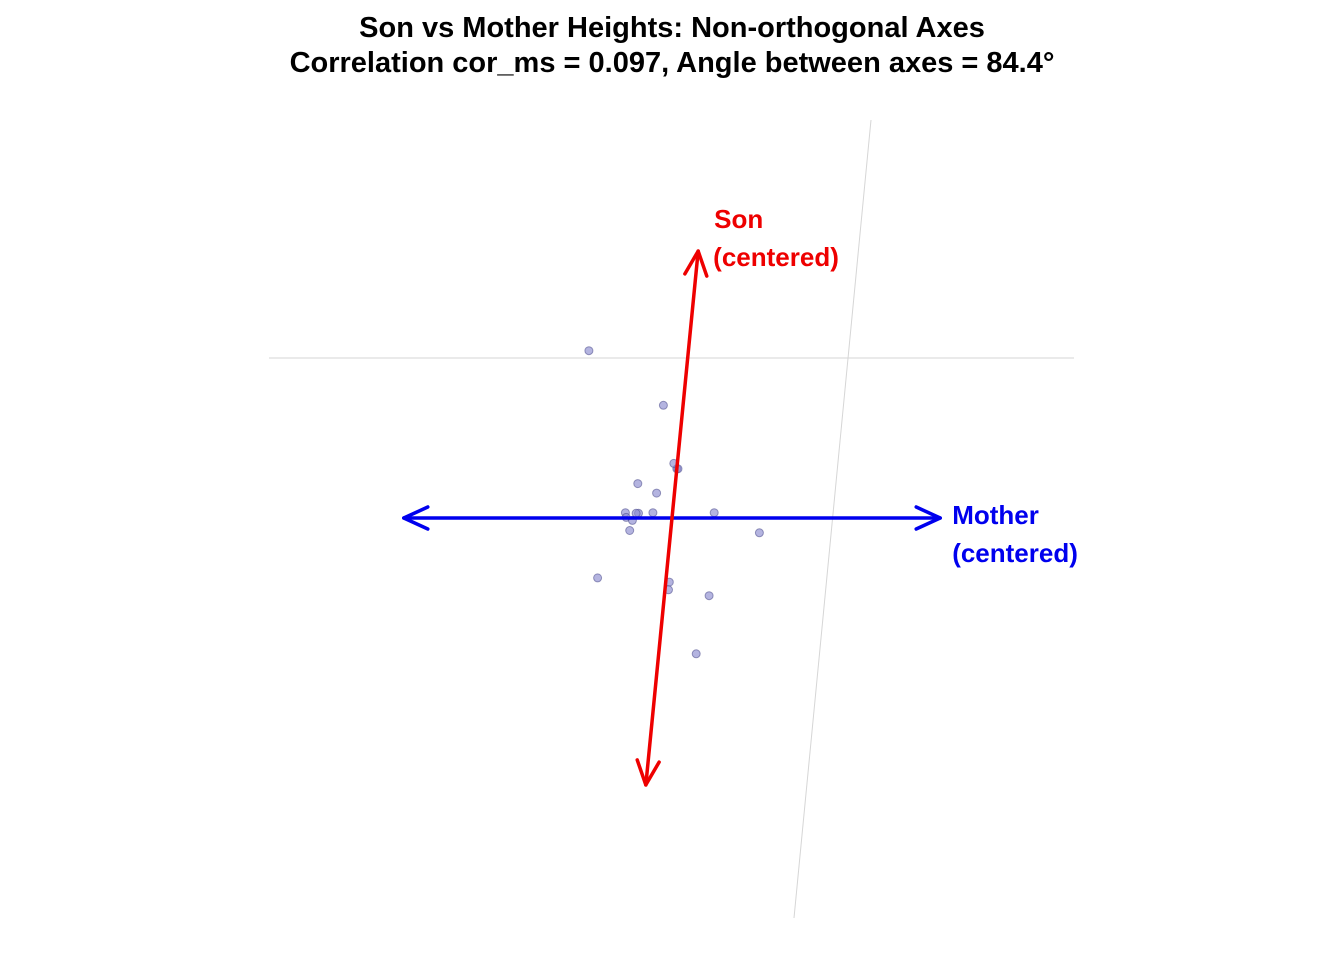 The width and height of the screenshot is (1344, 960). Describe the element at coordinates (995, 515) in the screenshot. I see `mother-axis-label: Mother` at that location.